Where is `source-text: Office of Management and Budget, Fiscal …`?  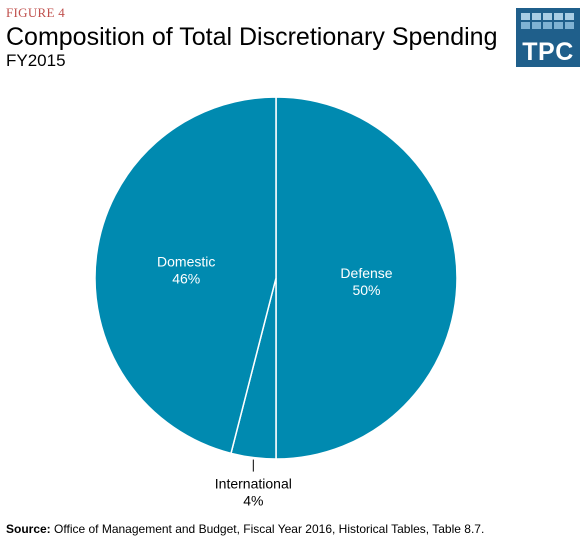
source-text: Office of Management and Budget, Fiscal … is located at coordinates (269, 529).